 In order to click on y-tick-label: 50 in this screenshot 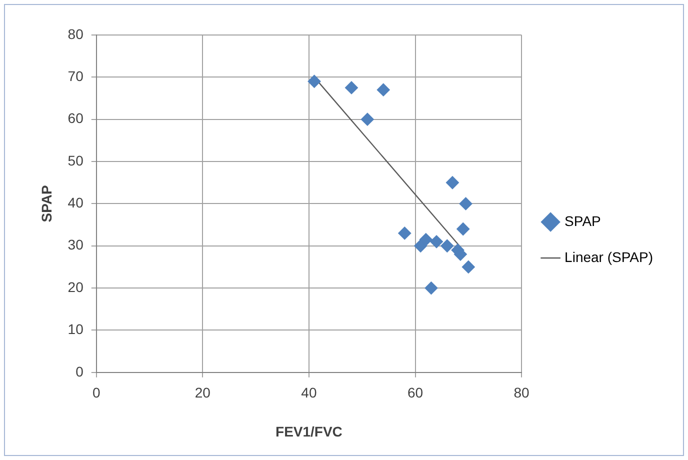, I will do `click(76, 160)`.